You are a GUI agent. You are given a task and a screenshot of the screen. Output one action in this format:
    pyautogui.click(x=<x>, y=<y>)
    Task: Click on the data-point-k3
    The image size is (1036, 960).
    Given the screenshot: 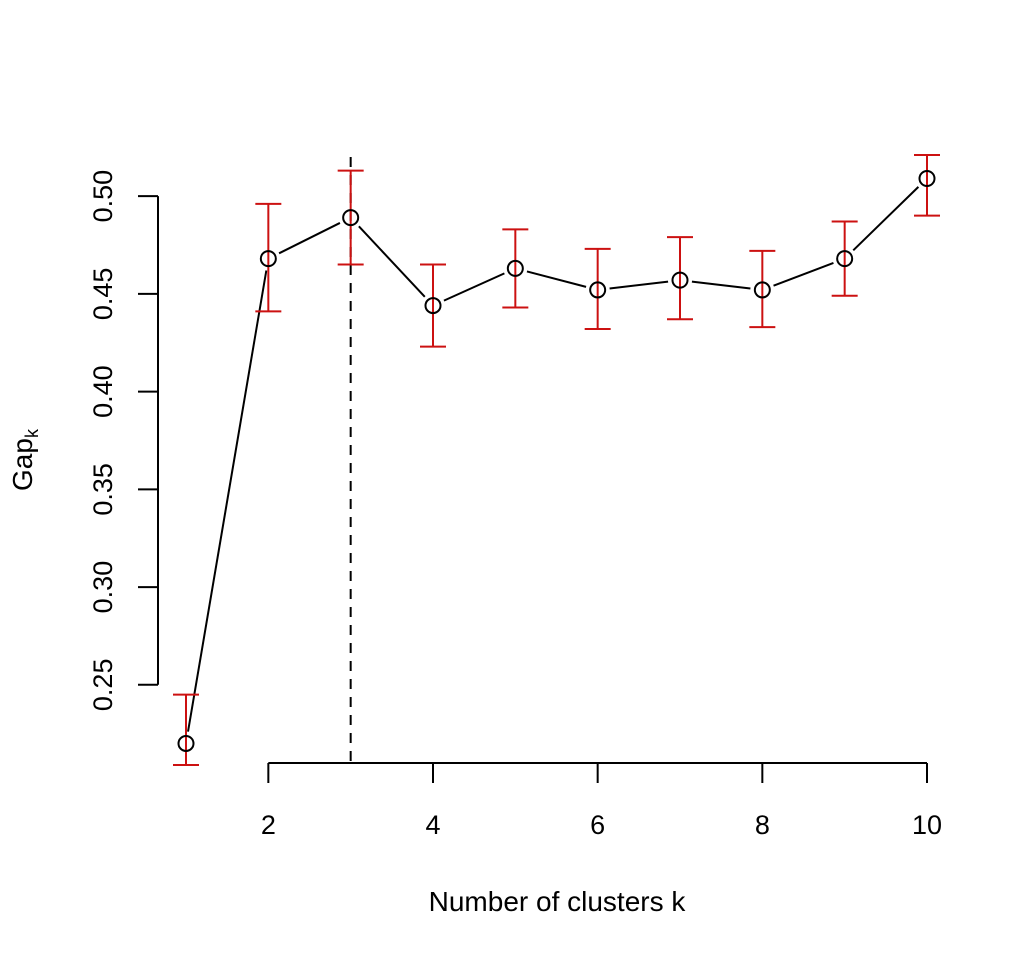 What is the action you would take?
    pyautogui.click(x=351, y=218)
    